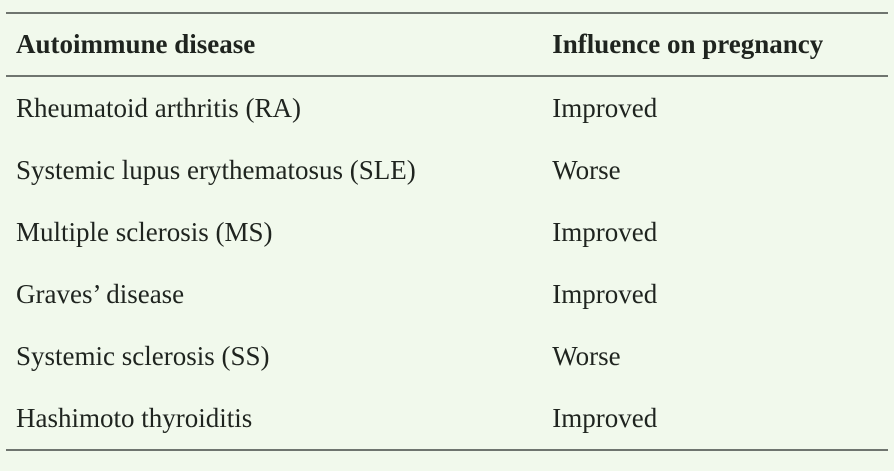  What do you see at coordinates (158, 108) in the screenshot?
I see `disease-cell: Rheumatoid arthritis (RA)` at bounding box center [158, 108].